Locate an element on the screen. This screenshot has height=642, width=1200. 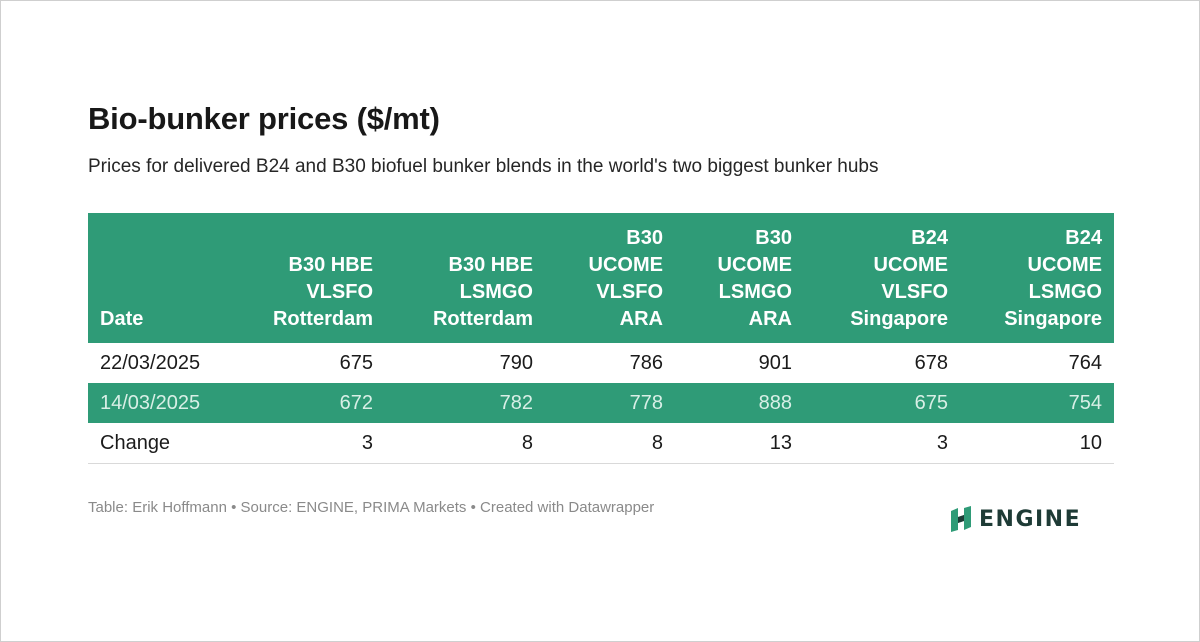
value-cell: 764 is located at coordinates (1085, 362).